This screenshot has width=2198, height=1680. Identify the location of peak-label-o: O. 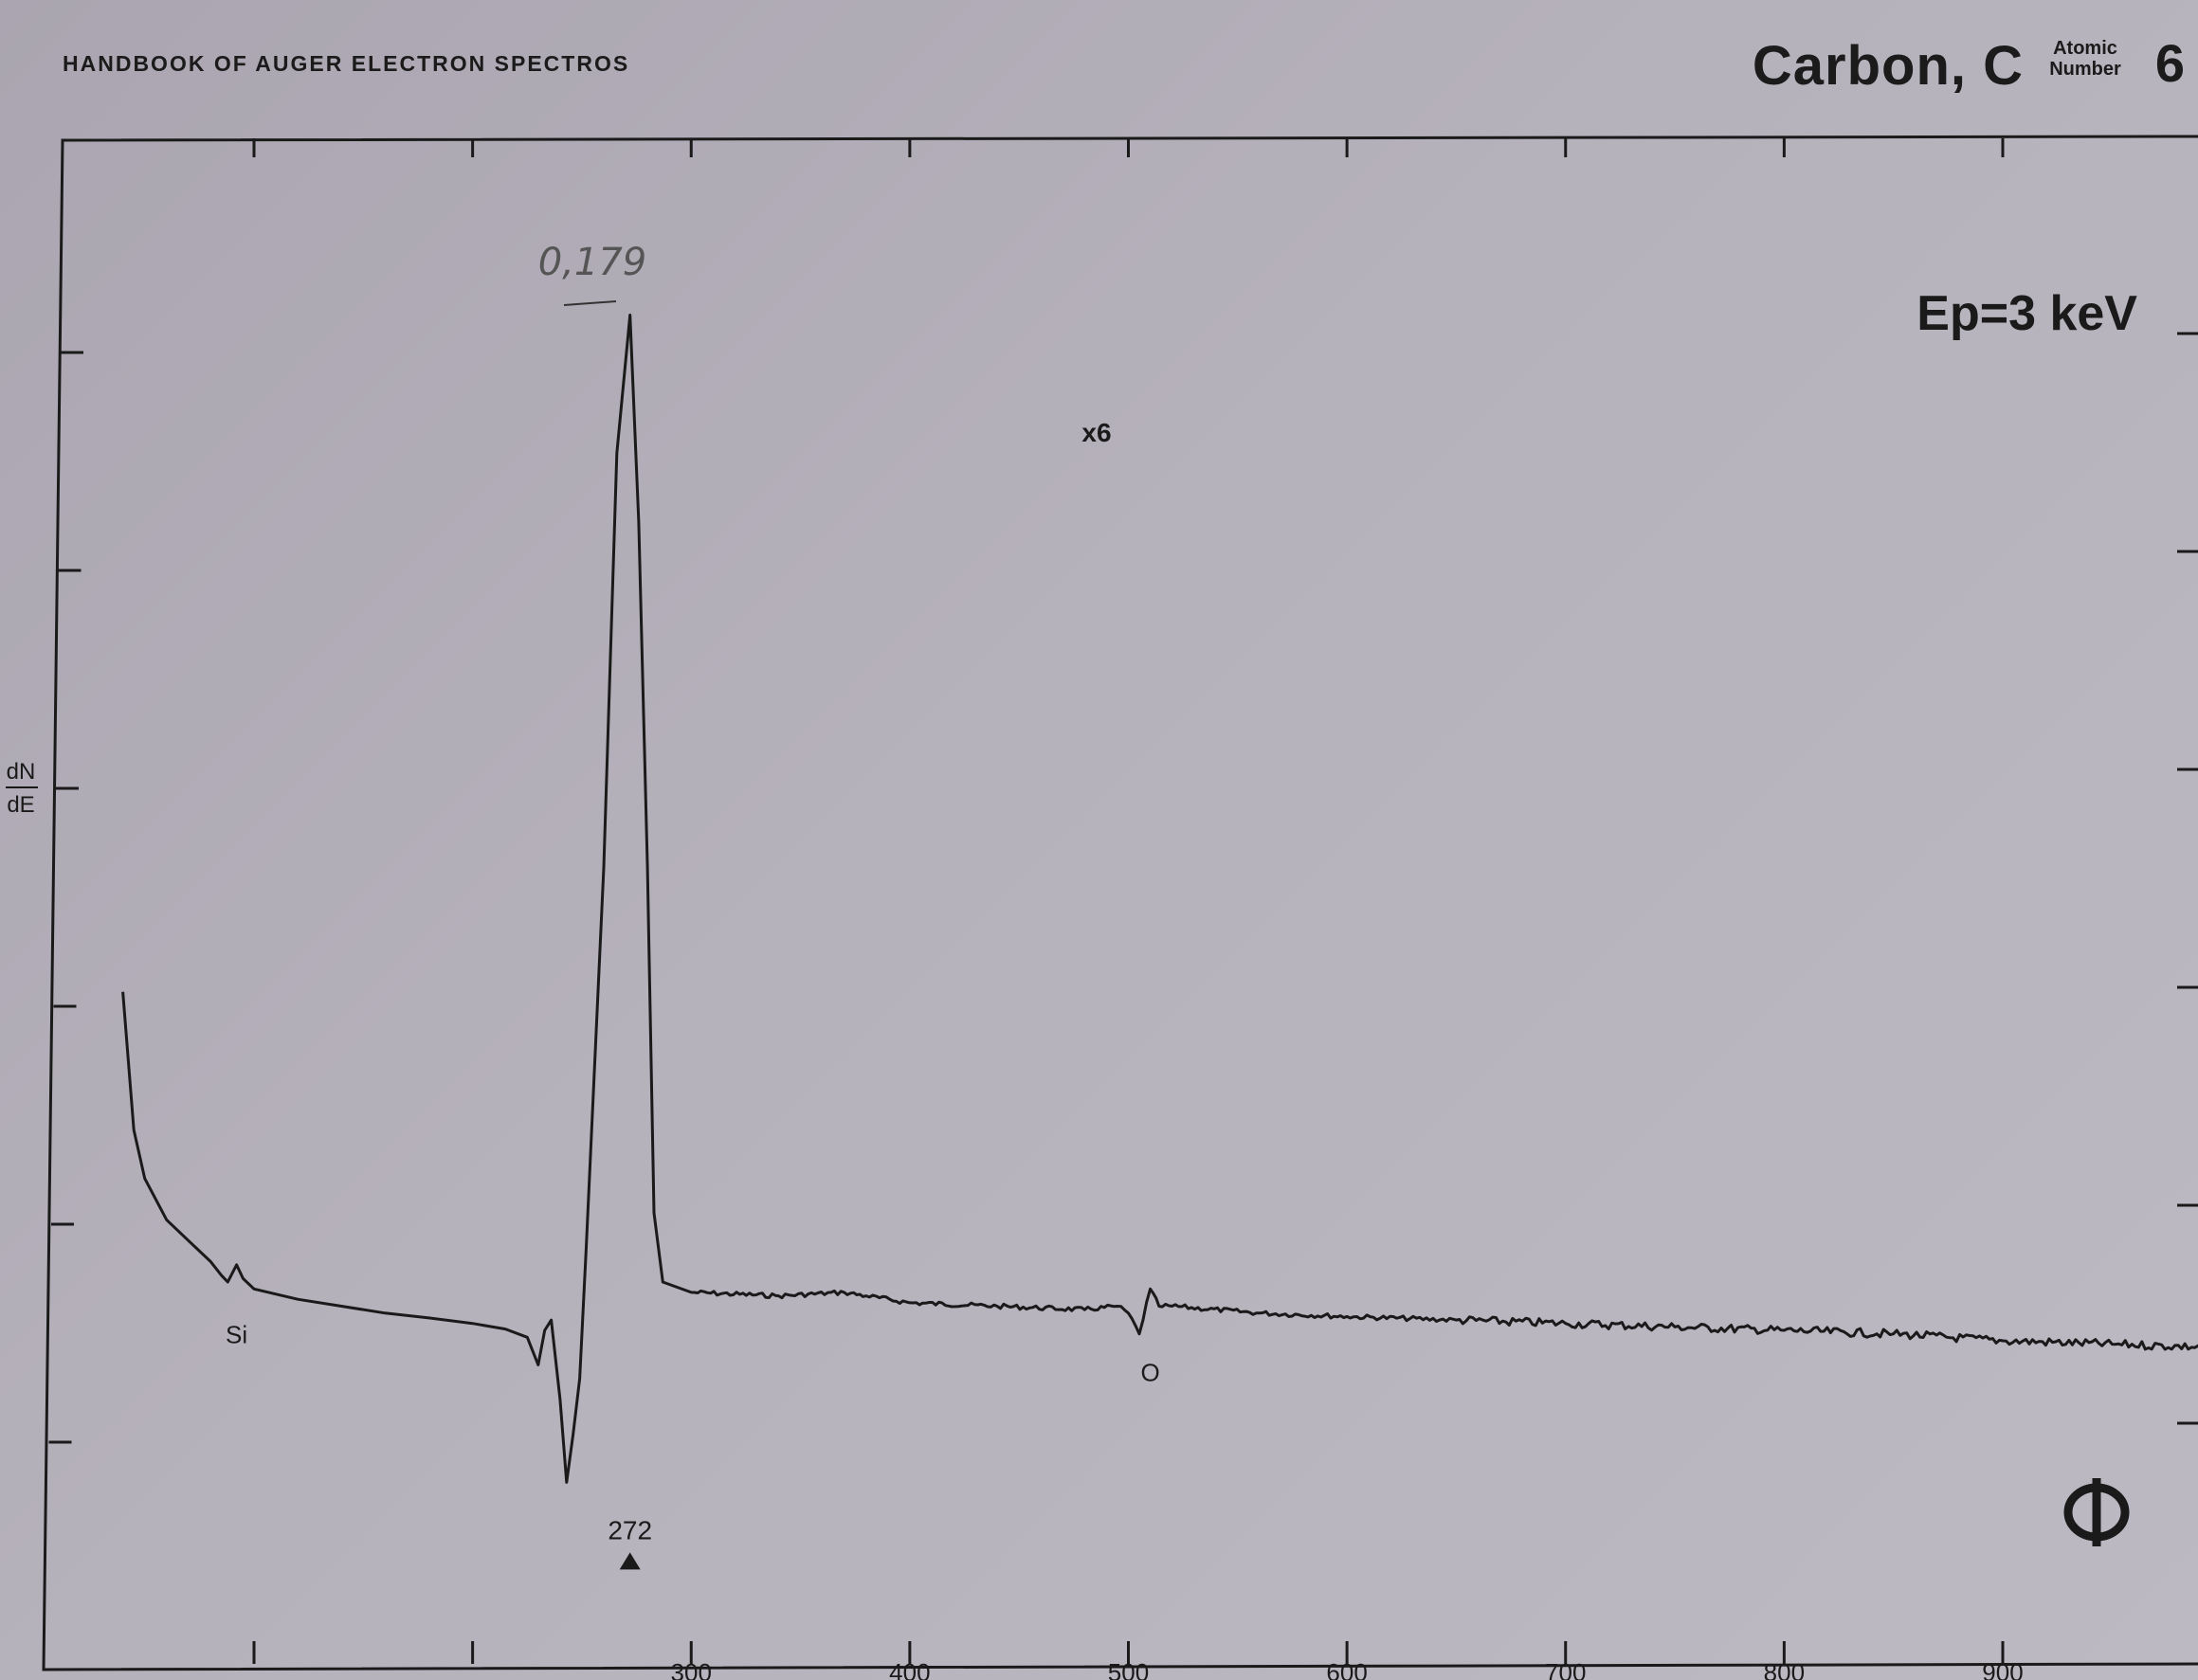
(1149, 1373).